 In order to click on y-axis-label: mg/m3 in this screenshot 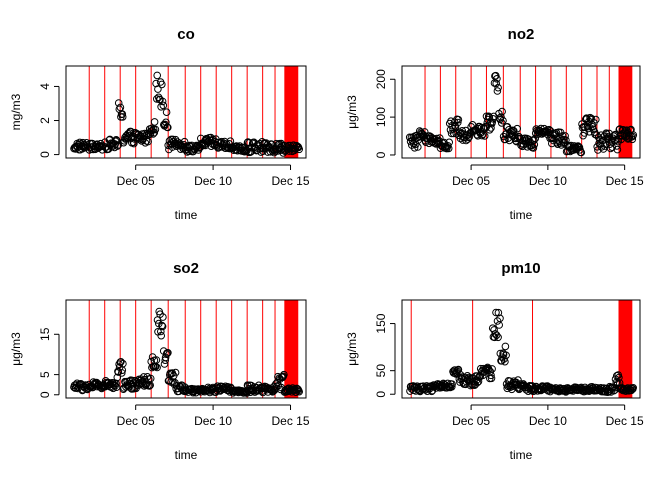, I will do `click(16, 111)`.